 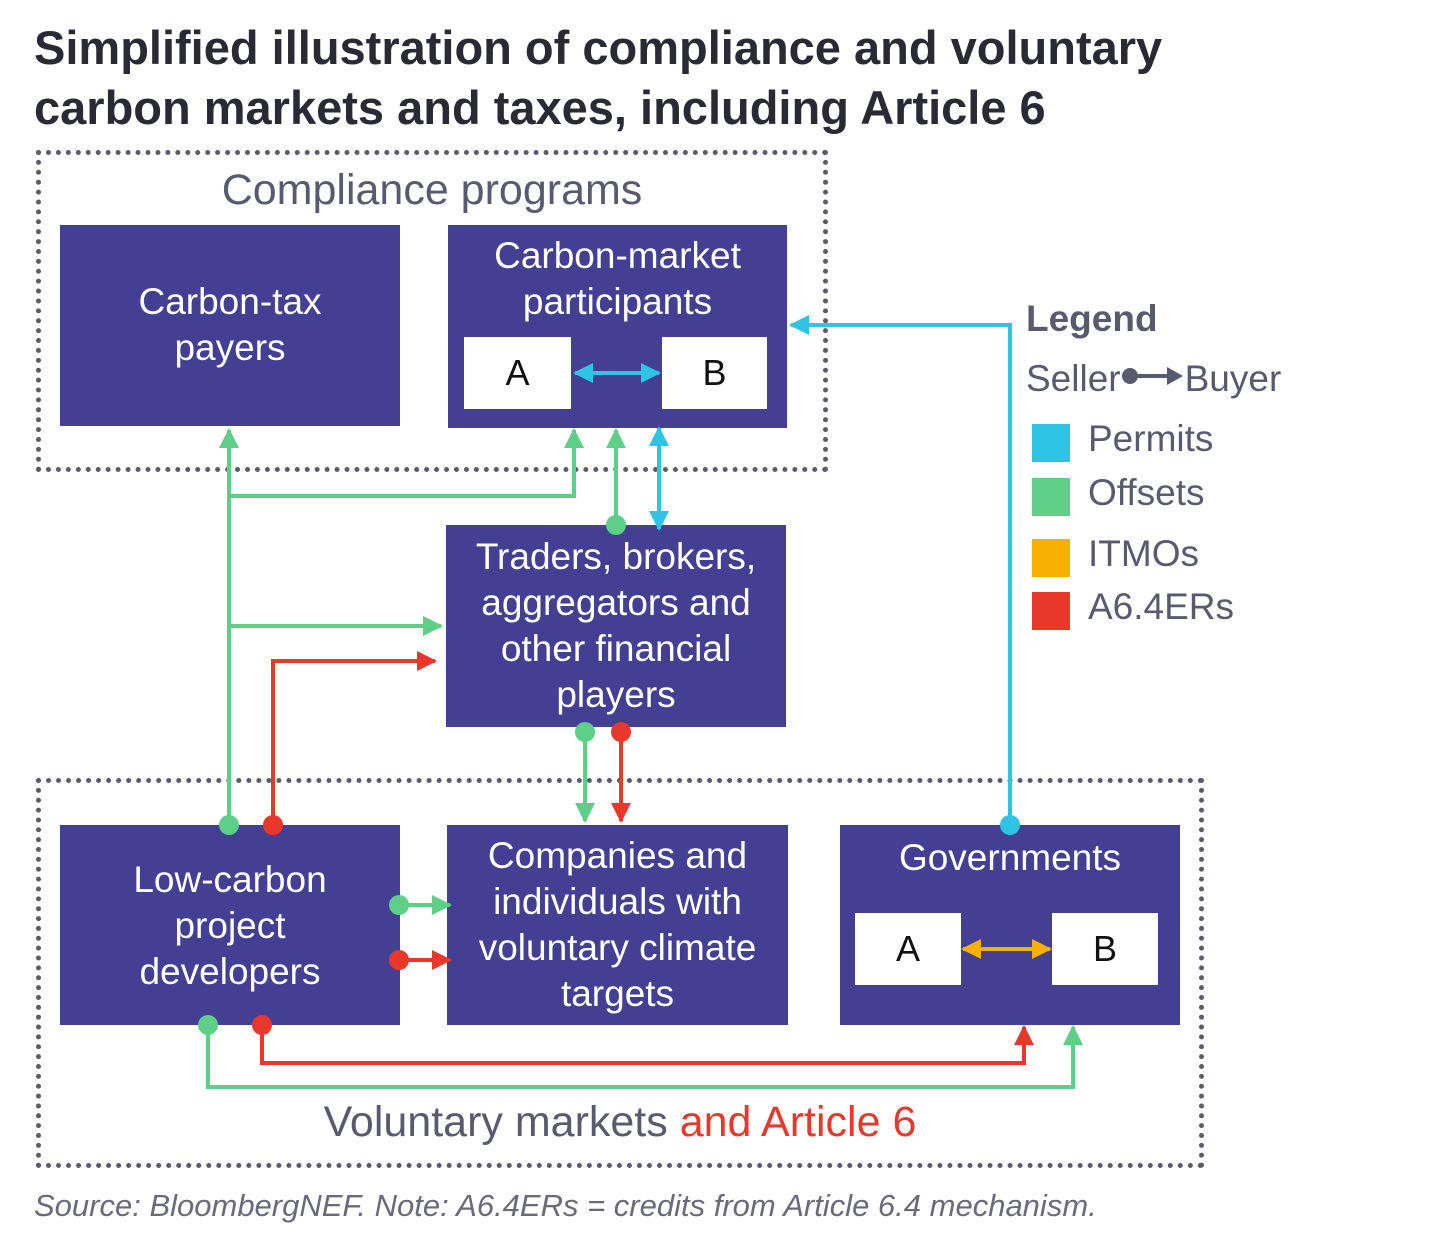 I want to click on offsets-swatch, so click(x=1051, y=497).